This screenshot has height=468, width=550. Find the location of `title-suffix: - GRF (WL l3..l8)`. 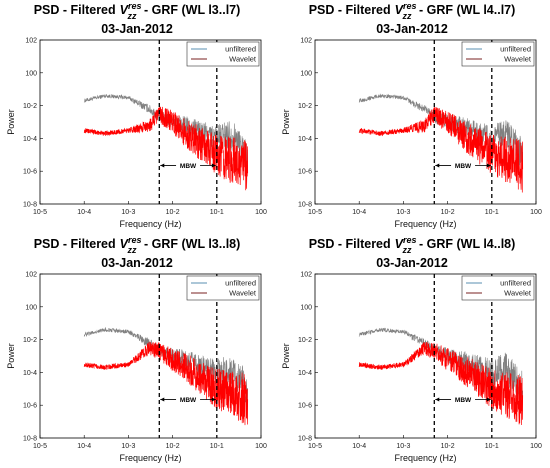

title-suffix: - GRF (WL l3..l8) is located at coordinates (191, 244).